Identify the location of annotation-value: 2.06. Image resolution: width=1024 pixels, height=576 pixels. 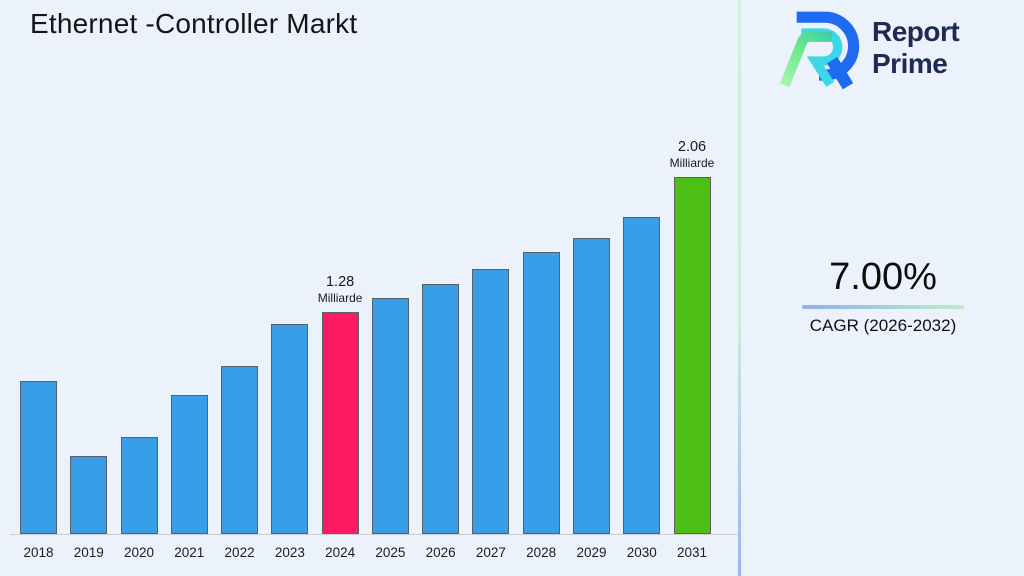
(692, 147).